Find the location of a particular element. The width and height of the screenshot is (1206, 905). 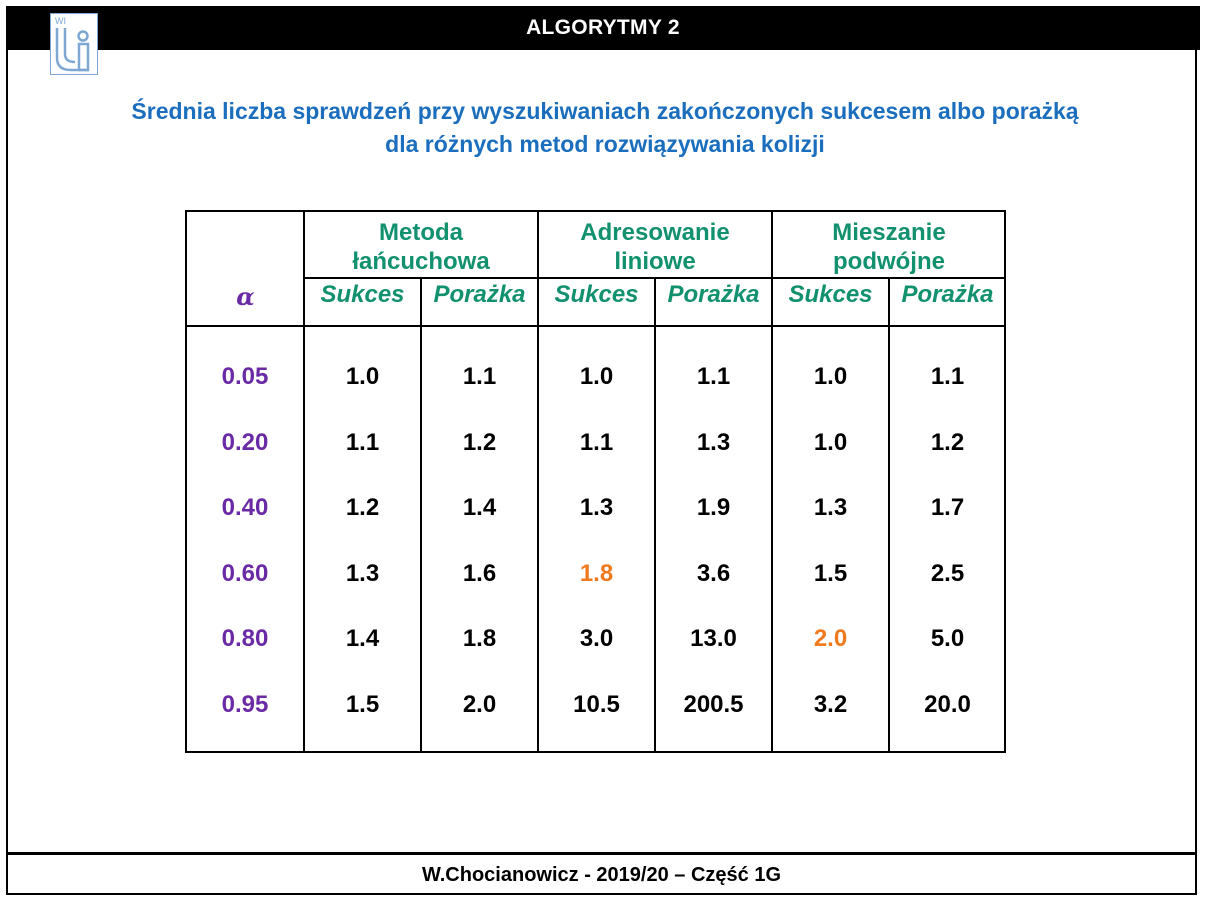

wi-logo: WI is located at coordinates (74, 44).